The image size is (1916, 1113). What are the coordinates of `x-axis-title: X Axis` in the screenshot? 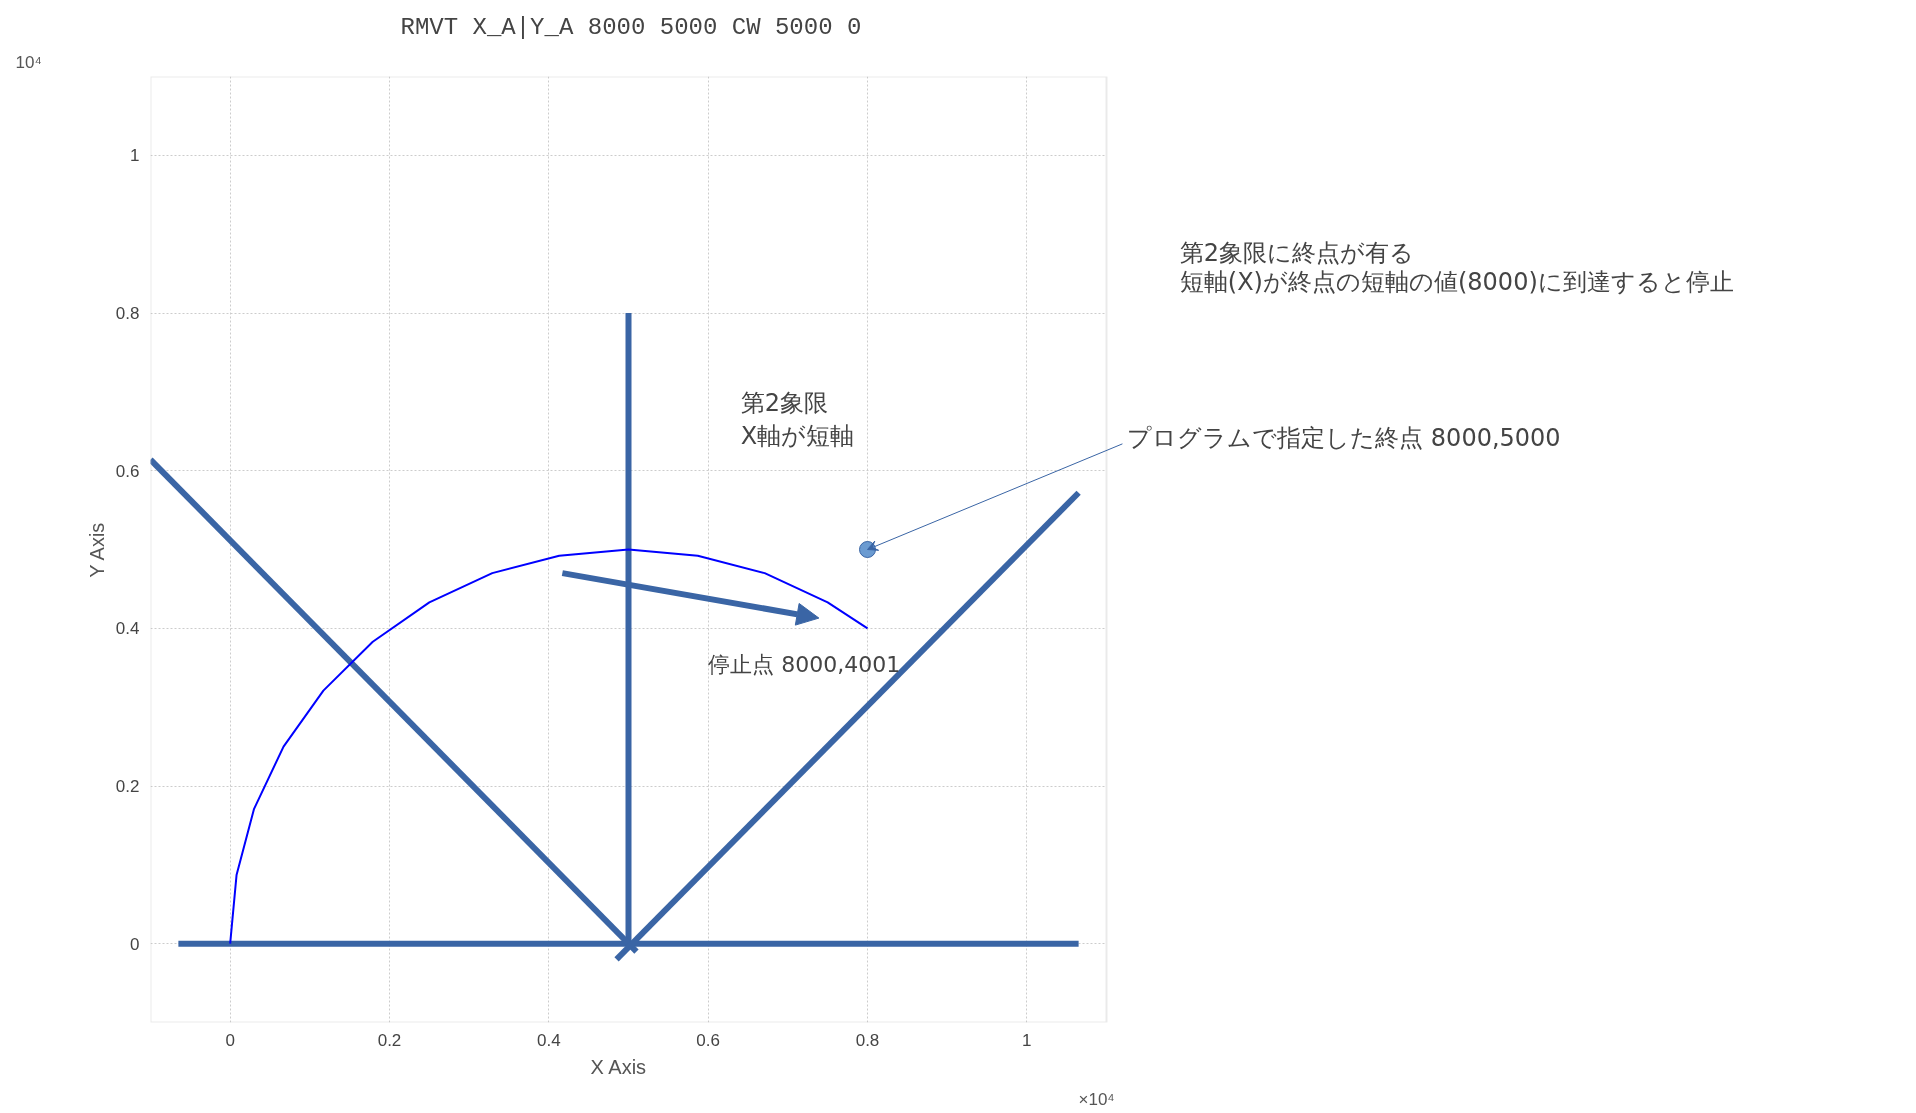 It's located at (618, 1066).